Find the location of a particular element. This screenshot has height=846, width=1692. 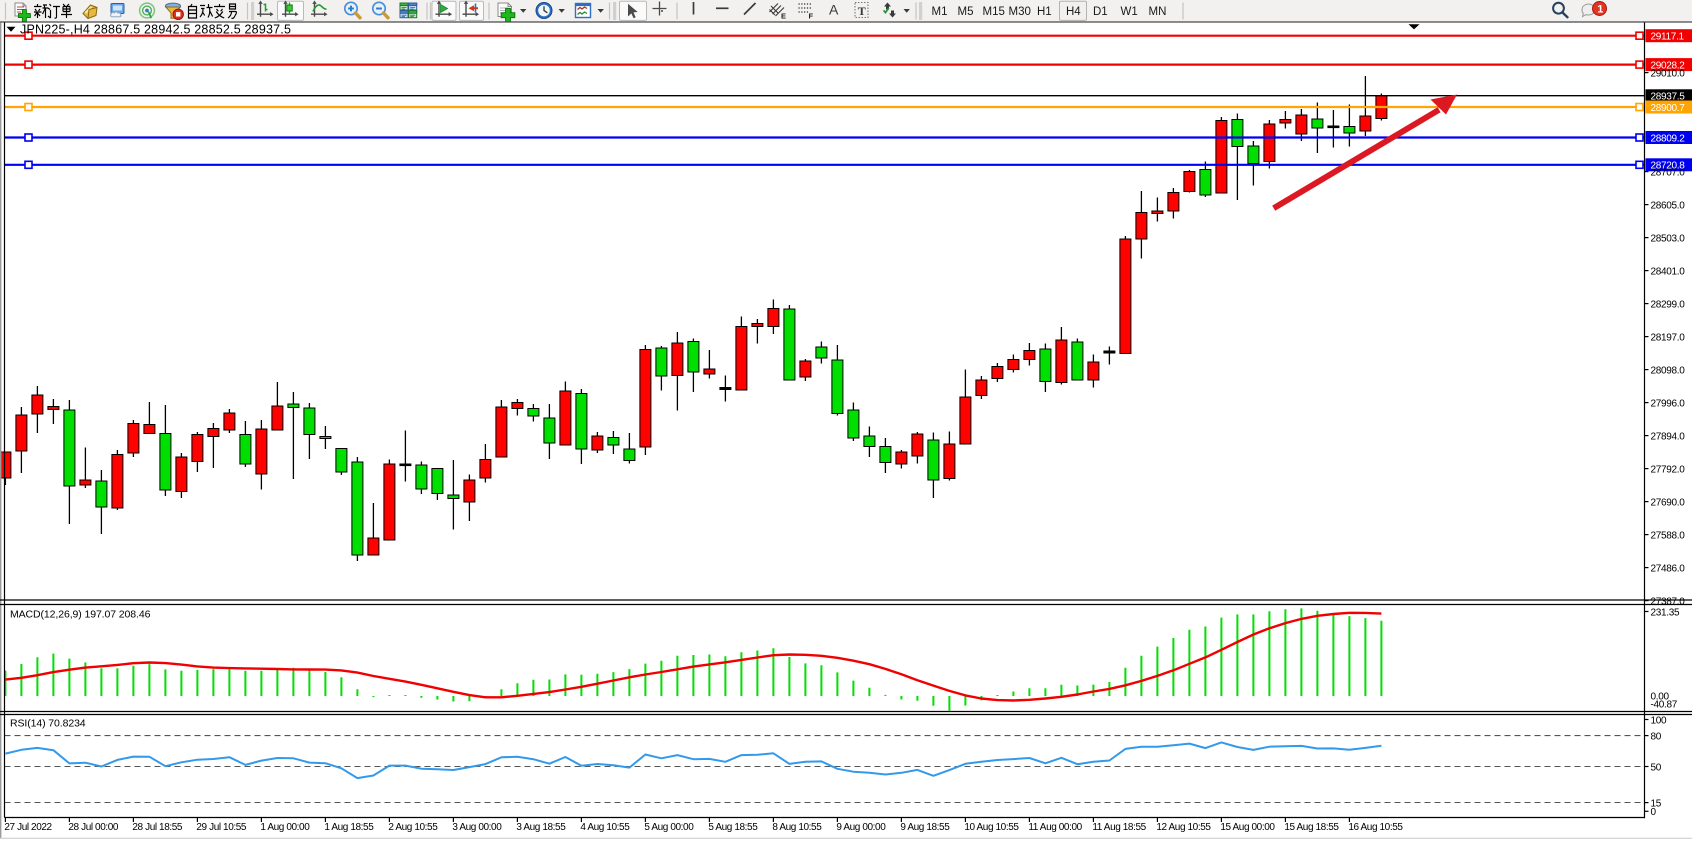

svg-text: 5 Aug 00:00 is located at coordinates (669, 827).